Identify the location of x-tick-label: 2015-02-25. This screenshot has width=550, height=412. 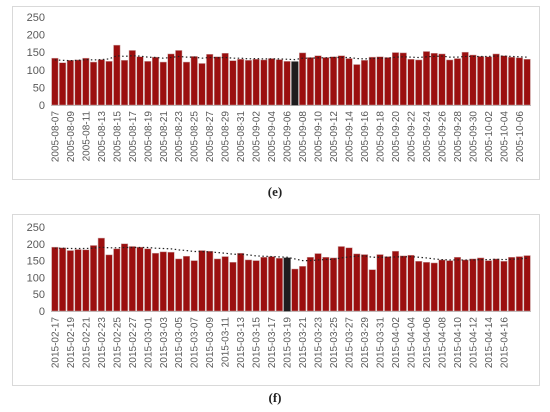
(117, 343).